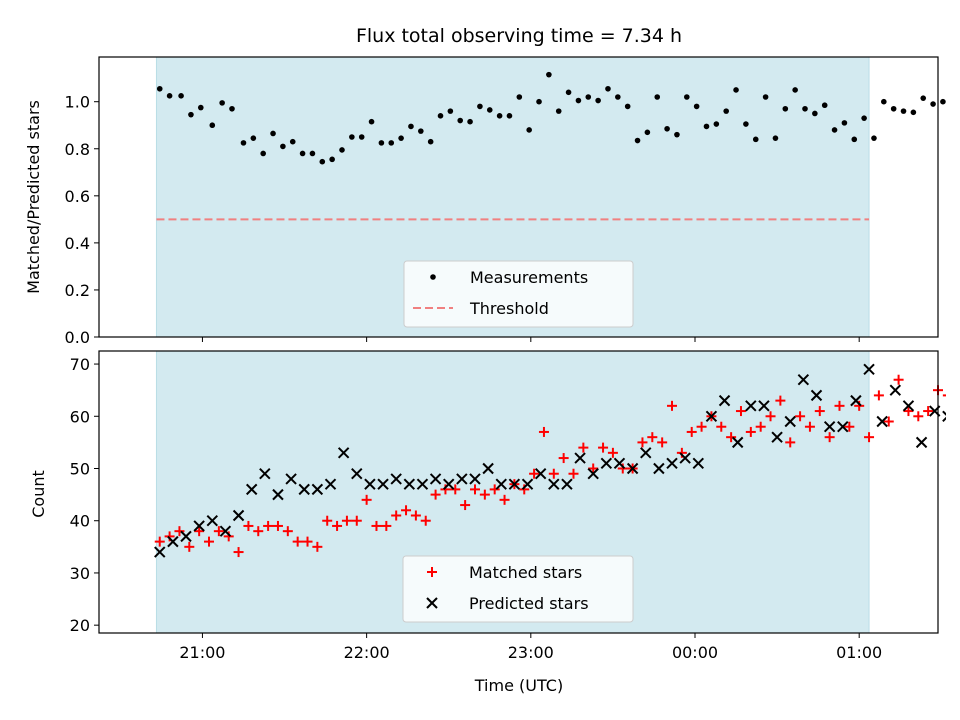 The width and height of the screenshot is (960, 720). Describe the element at coordinates (519, 36) in the screenshot. I see `chart-title: Flux total observing time = 7.34 h` at that location.